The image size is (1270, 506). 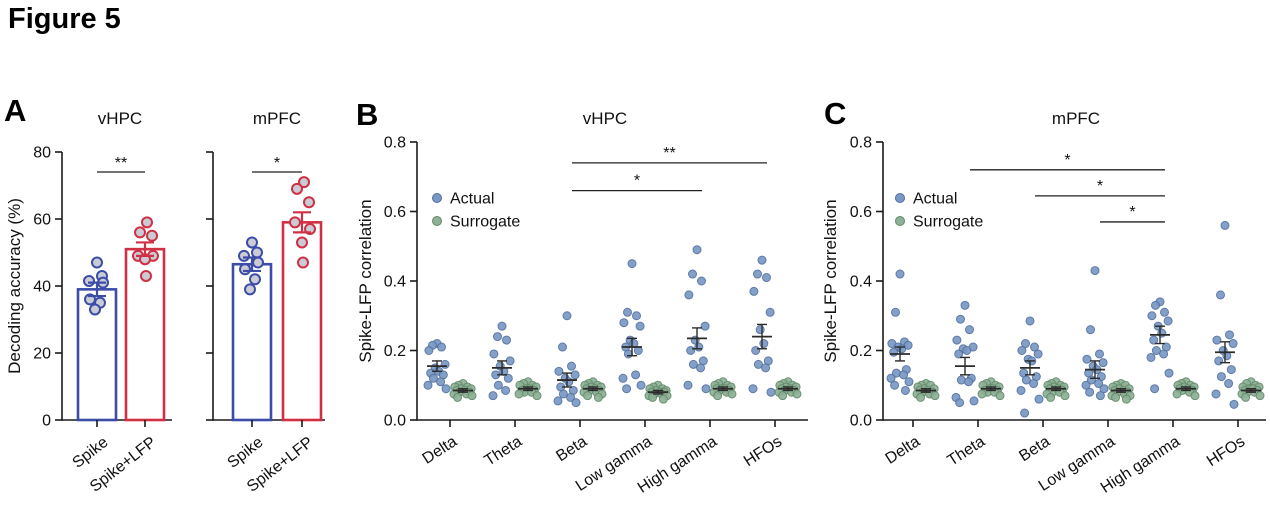 I want to click on legend-item-actual: Actual, so click(x=926, y=199).